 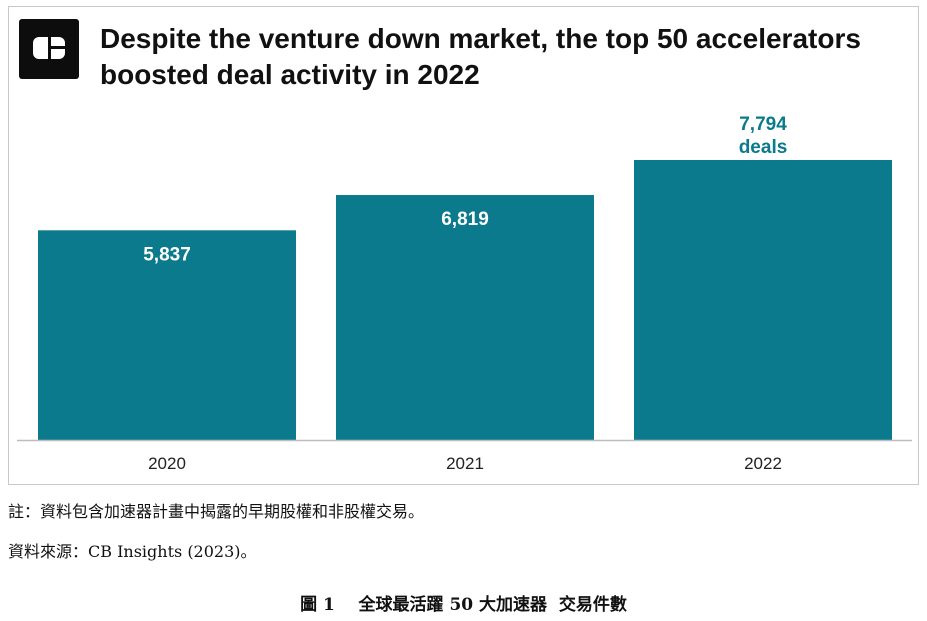 I want to click on bar-2022, so click(x=763, y=300).